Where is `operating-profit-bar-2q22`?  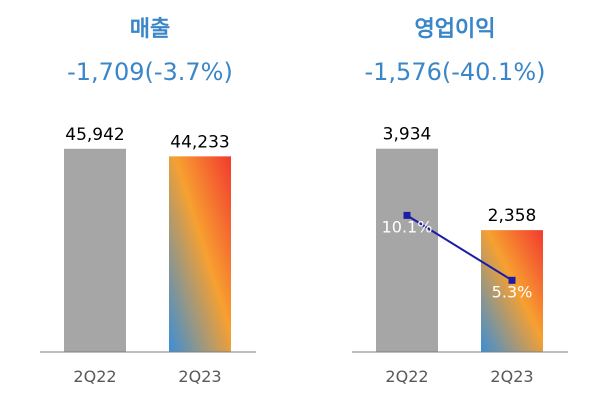 operating-profit-bar-2q22 is located at coordinates (407, 250).